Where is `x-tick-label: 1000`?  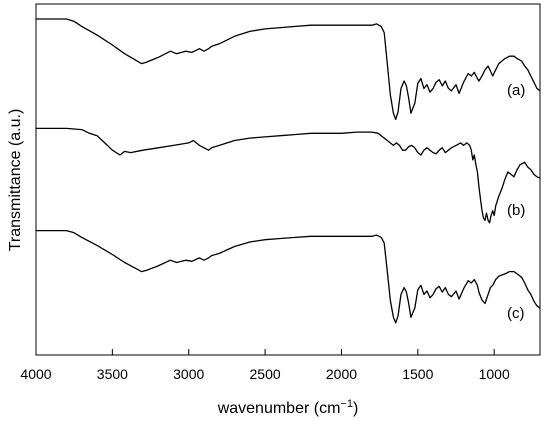 x-tick-label: 1000 is located at coordinates (494, 374).